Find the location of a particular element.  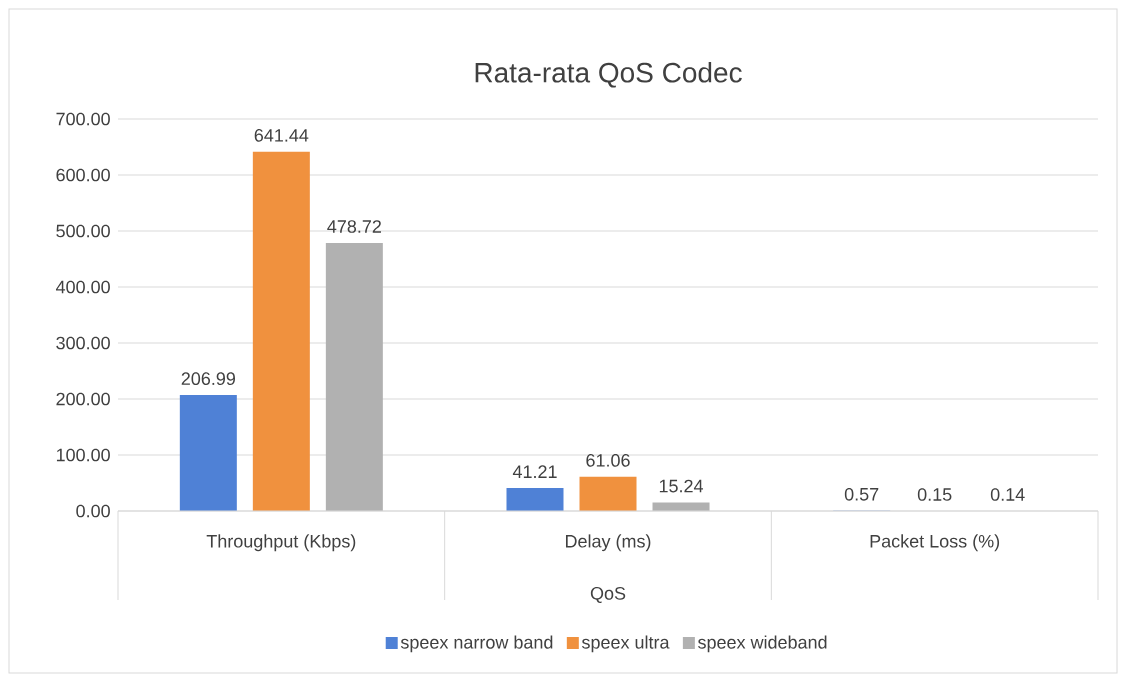

legend-label: speex wideband is located at coordinates (762, 644).